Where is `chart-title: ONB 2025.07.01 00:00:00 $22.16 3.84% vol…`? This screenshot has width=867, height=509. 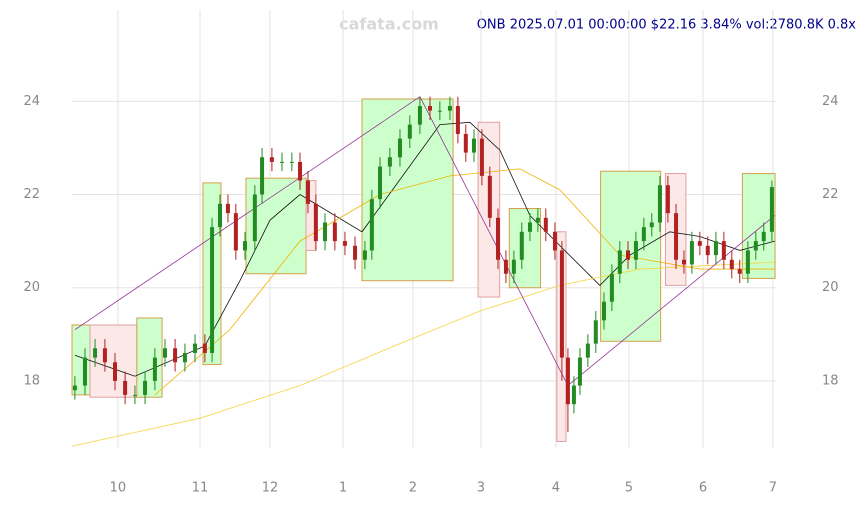
chart-title: ONB 2025.07.01 00:00:00 $22.16 3.84% vol… is located at coordinates (667, 25).